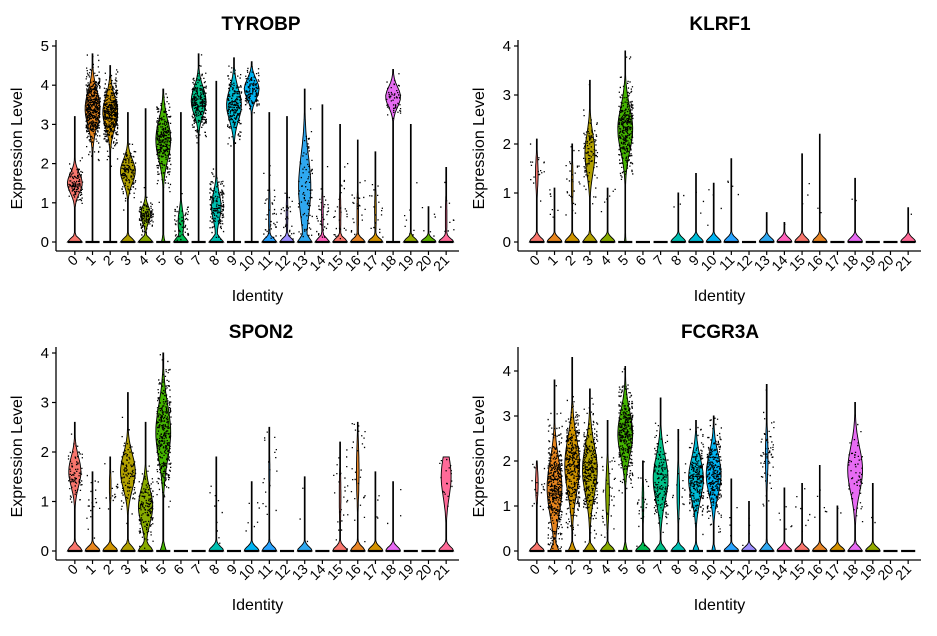 The image size is (937, 636). I want to click on chart-title: KLRF1, so click(720, 24).